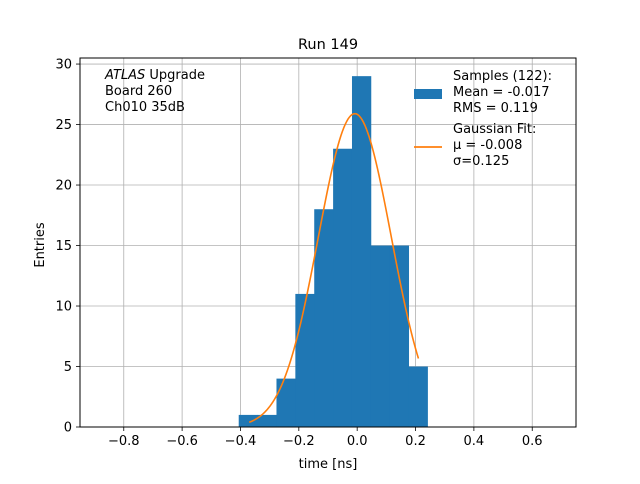 Image resolution: width=640 pixels, height=484 pixels. What do you see at coordinates (68, 428) in the screenshot?
I see `y-tick-label: 0` at bounding box center [68, 428].